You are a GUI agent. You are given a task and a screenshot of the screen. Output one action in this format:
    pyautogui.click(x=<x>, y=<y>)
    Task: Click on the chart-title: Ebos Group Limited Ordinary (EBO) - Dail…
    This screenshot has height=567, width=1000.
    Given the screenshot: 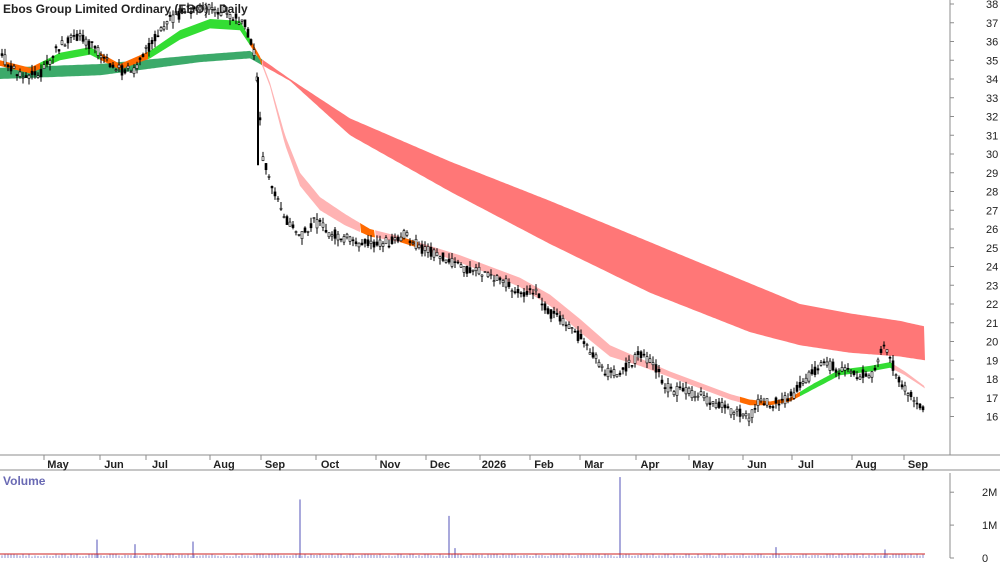 What is the action you would take?
    pyautogui.click(x=125, y=9)
    